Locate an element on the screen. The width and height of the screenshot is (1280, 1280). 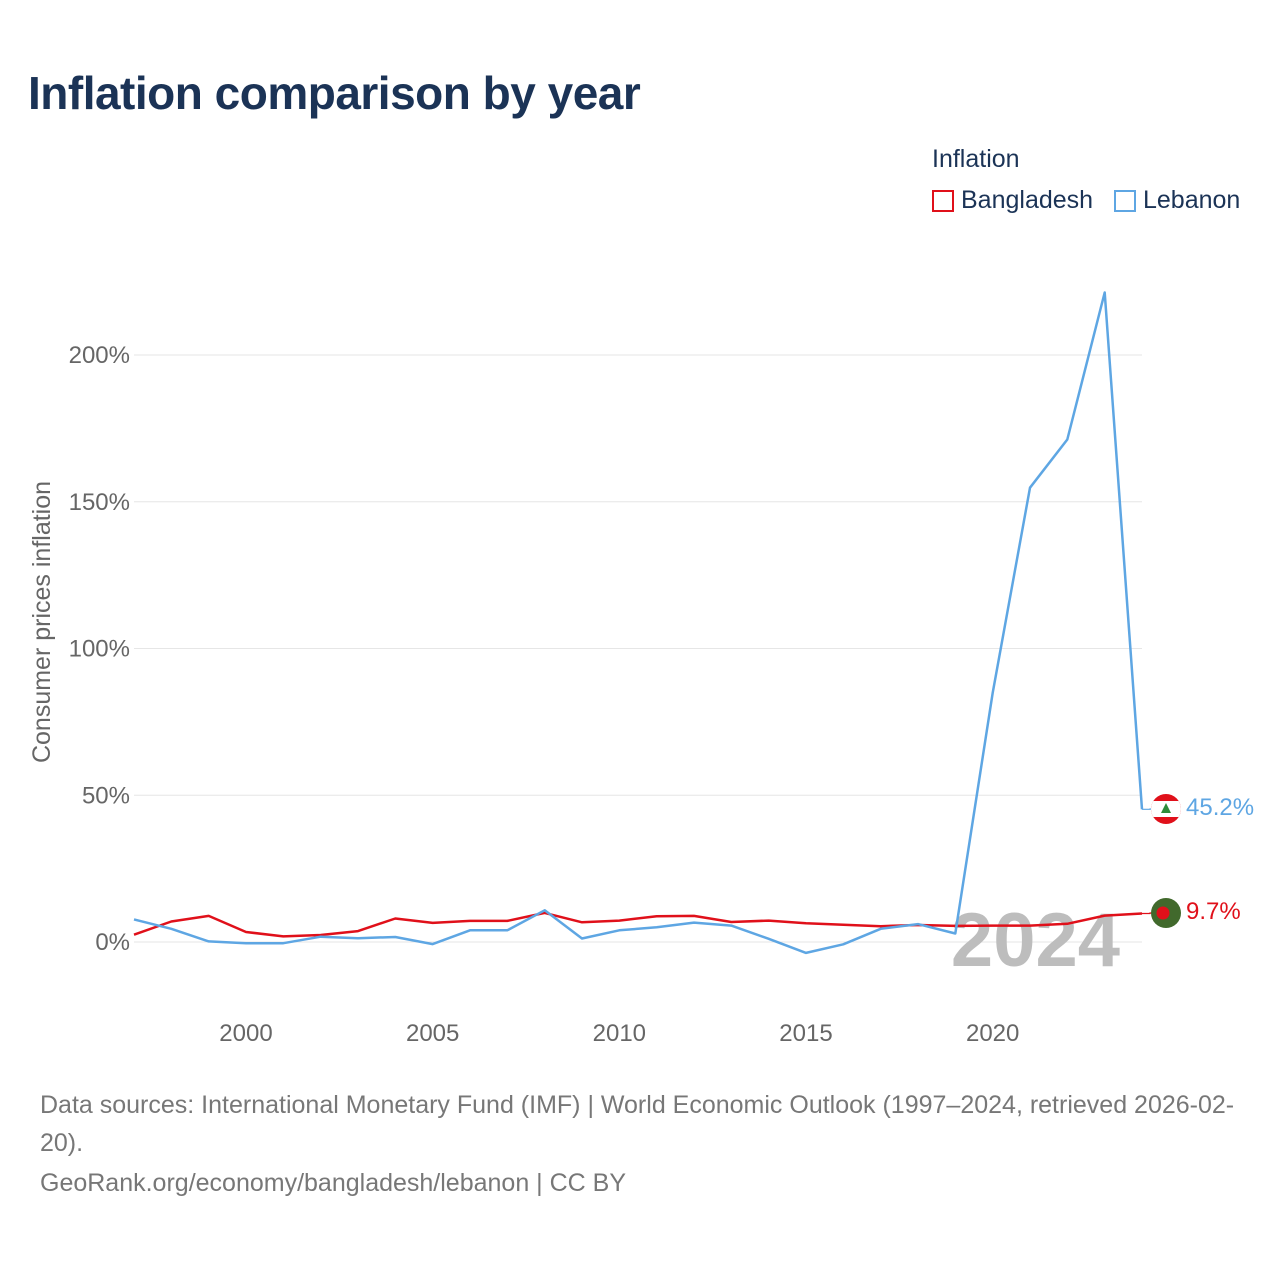
y-tick-label: 200% is located at coordinates (99, 355).